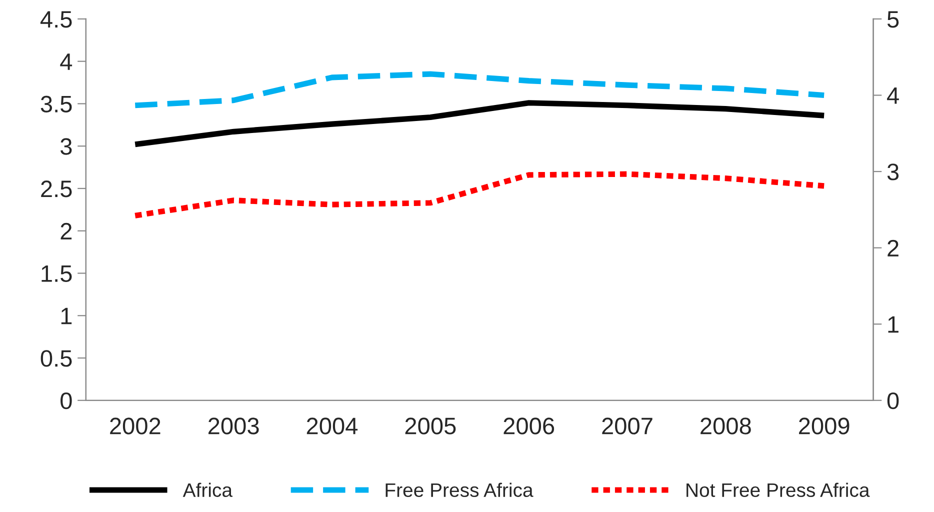 Image resolution: width=934 pixels, height=512 pixels. I want to click on y2-tick-label: 1, so click(893, 324).